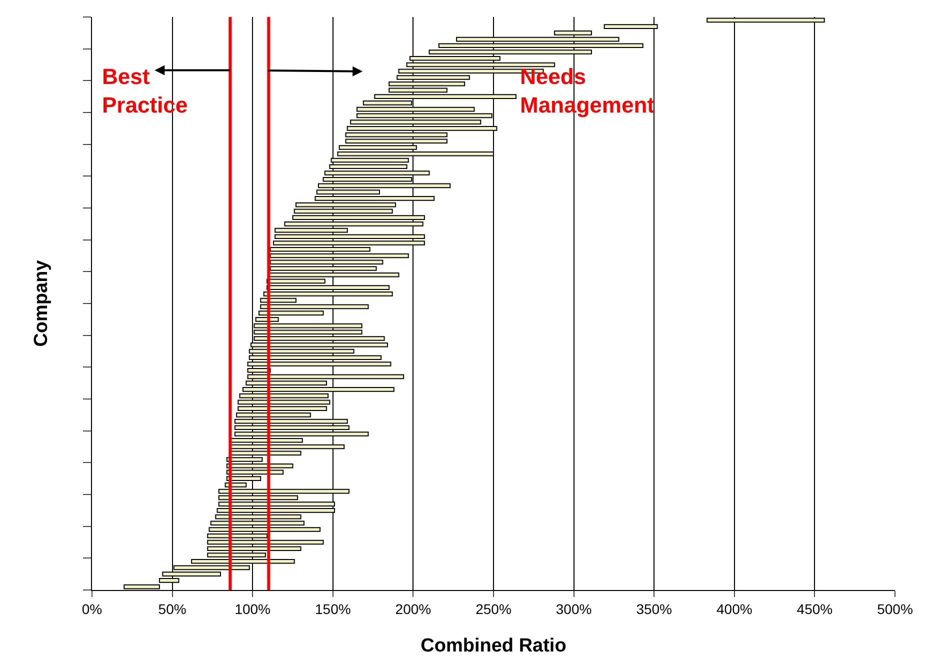 The height and width of the screenshot is (666, 925). I want to click on x-tick-label: 150%, so click(332, 608).